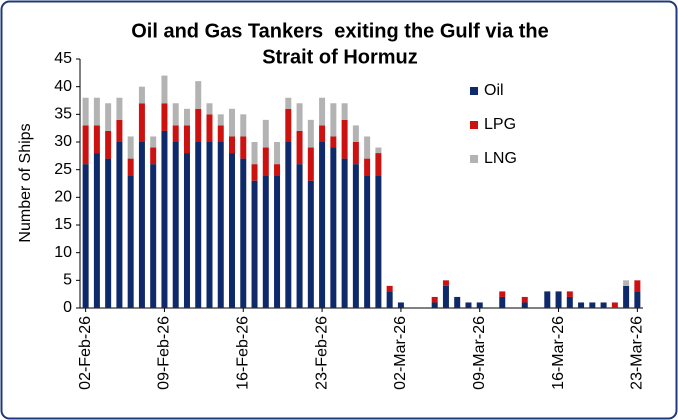 The height and width of the screenshot is (420, 678). Describe the element at coordinates (63, 169) in the screenshot. I see `y-tick-label: 25` at that location.